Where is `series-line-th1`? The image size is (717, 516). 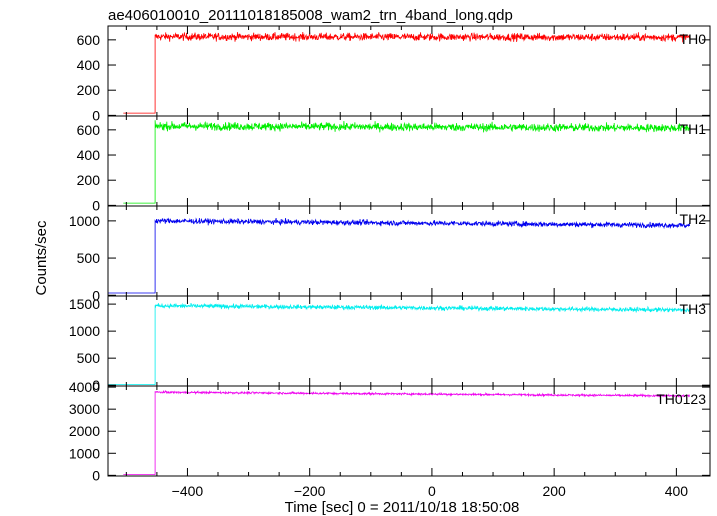 series-line-th1 is located at coordinates (407, 162).